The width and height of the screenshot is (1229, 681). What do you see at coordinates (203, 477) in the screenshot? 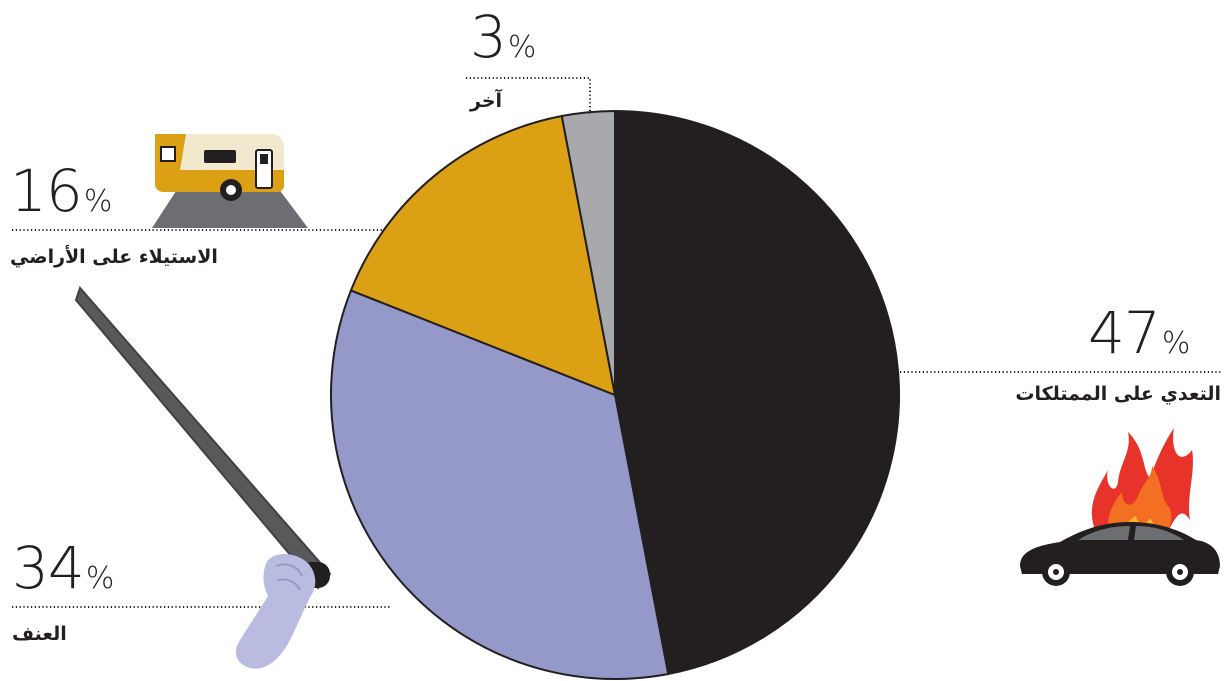
I see `baseball-bat-fist-icon` at bounding box center [203, 477].